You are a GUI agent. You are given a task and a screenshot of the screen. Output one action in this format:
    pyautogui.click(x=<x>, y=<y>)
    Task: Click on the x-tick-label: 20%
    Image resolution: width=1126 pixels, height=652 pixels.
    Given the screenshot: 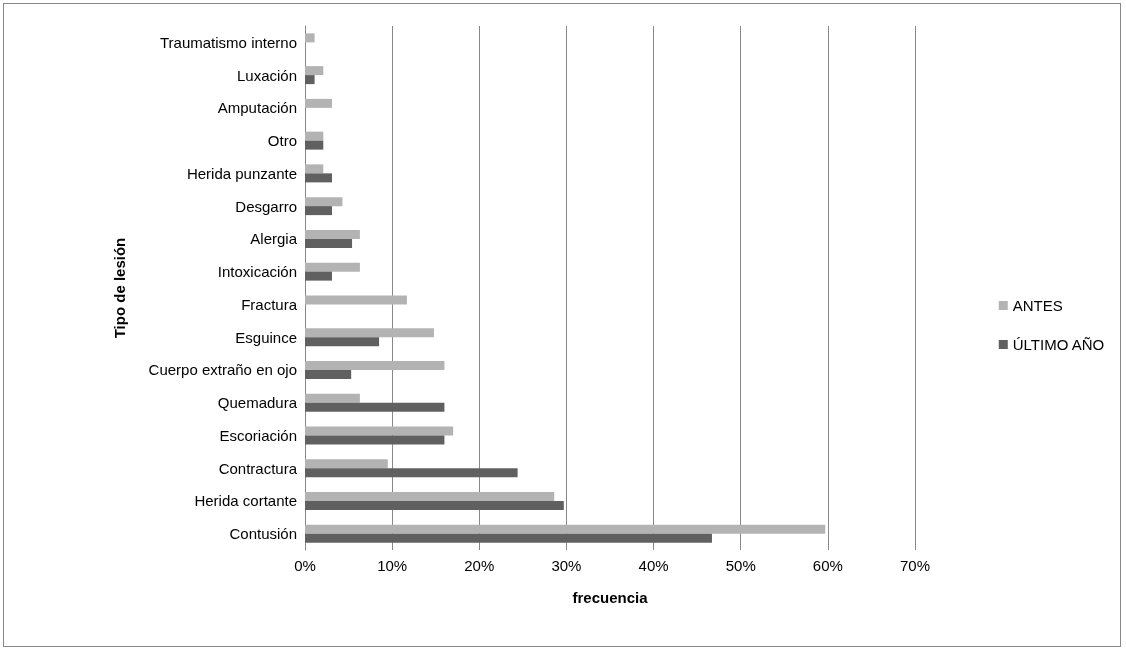 What is the action you would take?
    pyautogui.click(x=479, y=565)
    